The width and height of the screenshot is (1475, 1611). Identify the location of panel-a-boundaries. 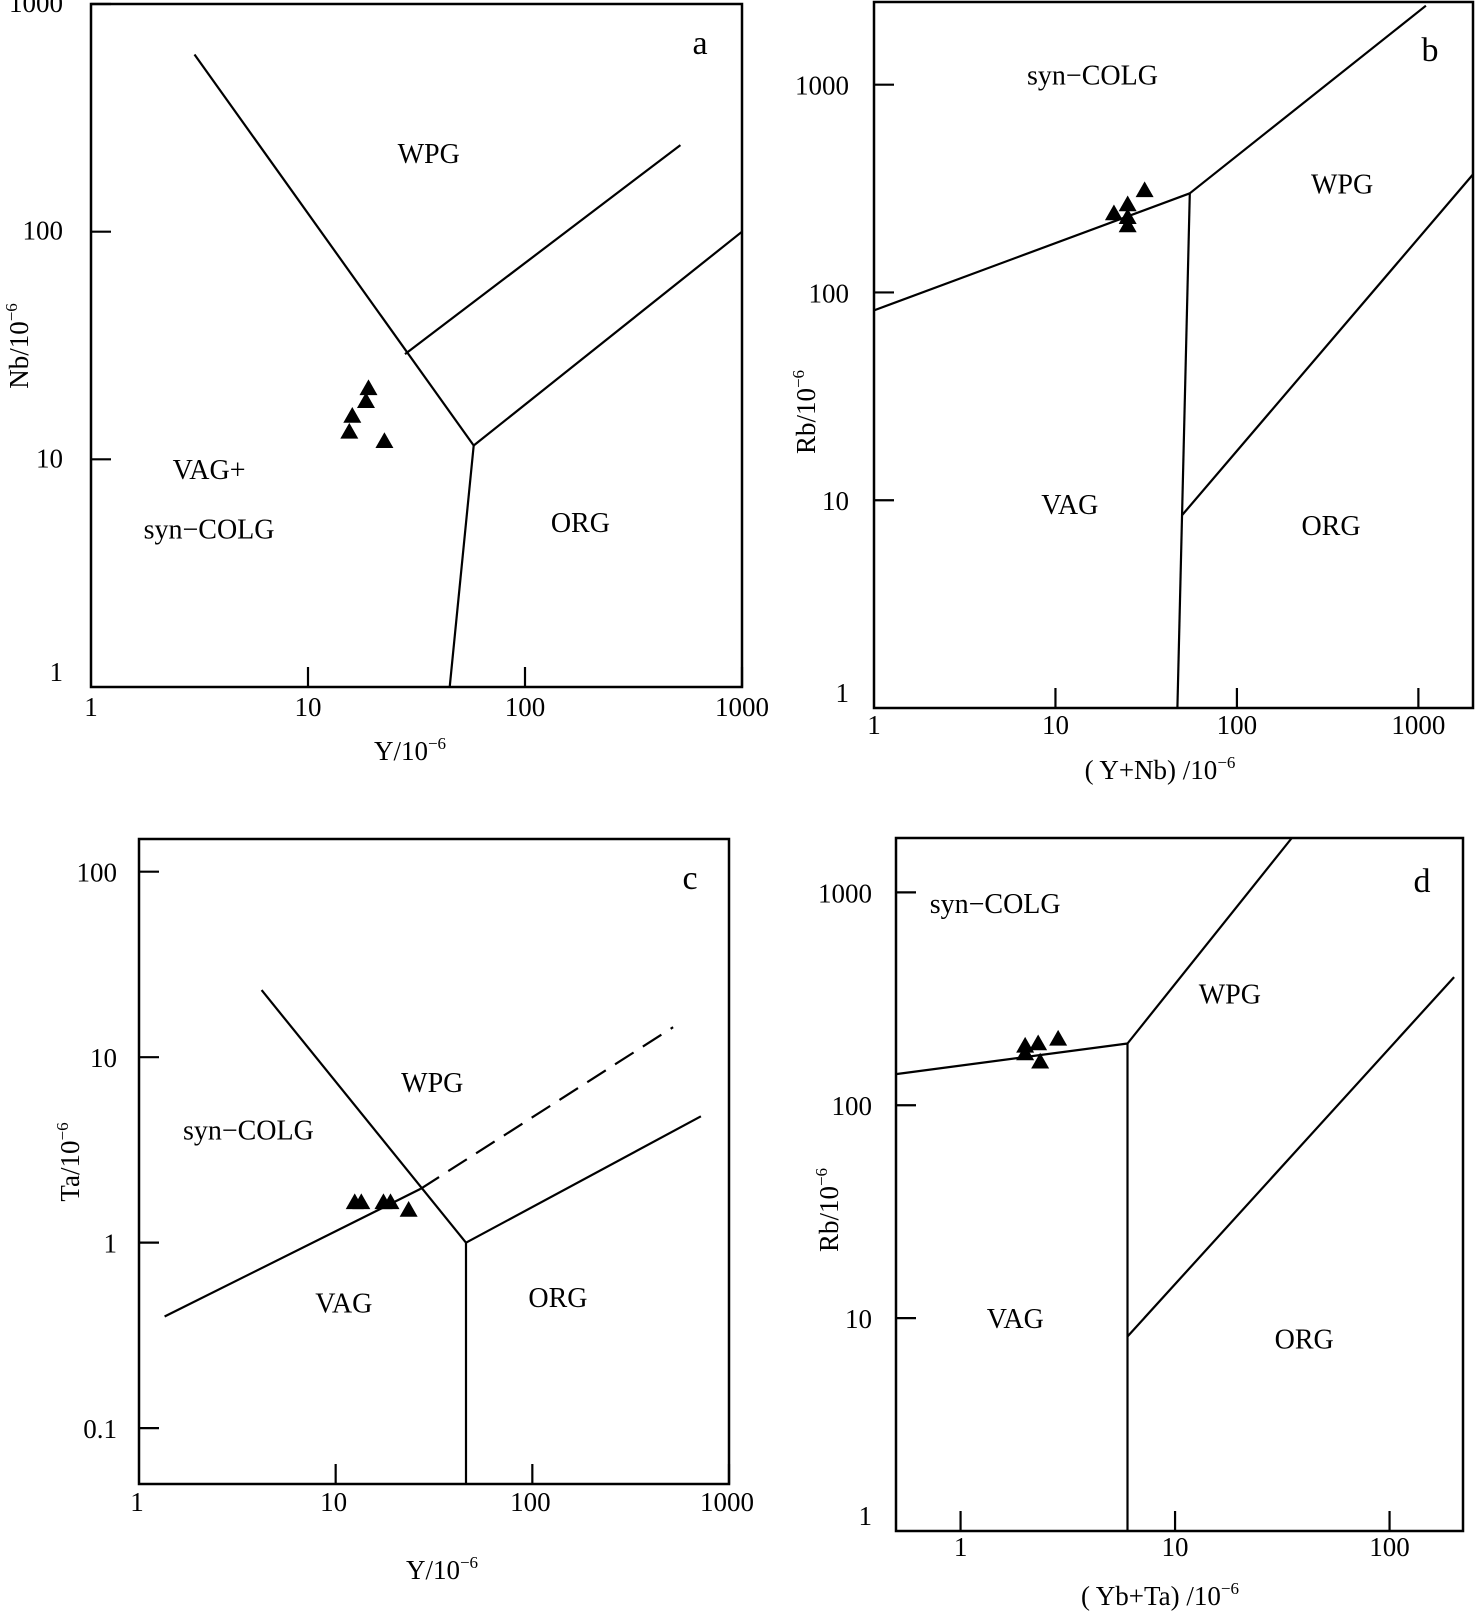
(468, 370).